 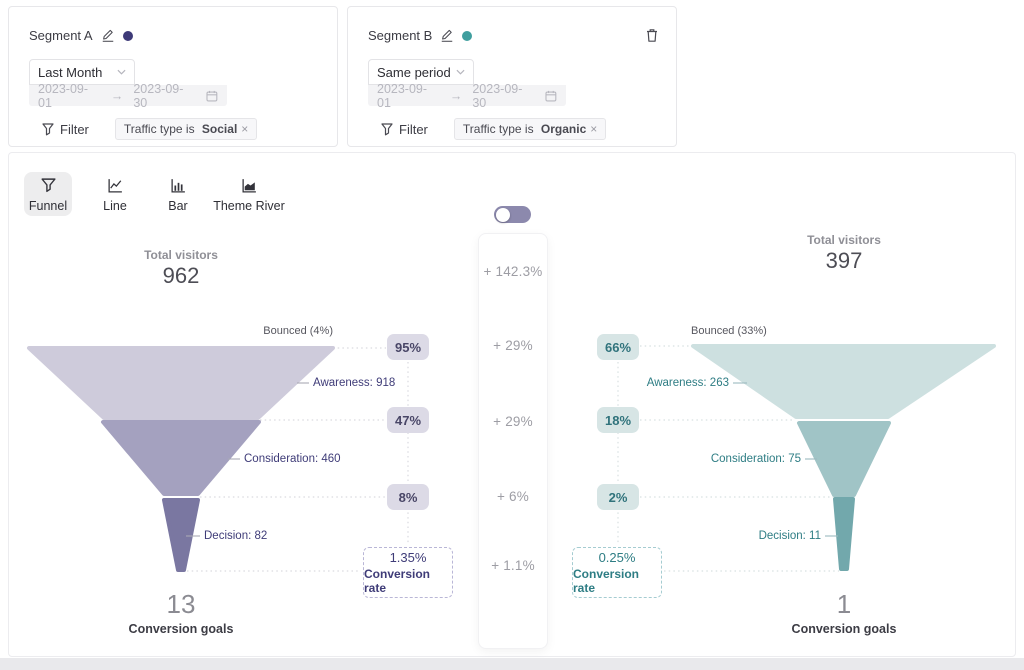 I want to click on funnel-a-consideration-label: Consideration: 460, so click(x=292, y=459).